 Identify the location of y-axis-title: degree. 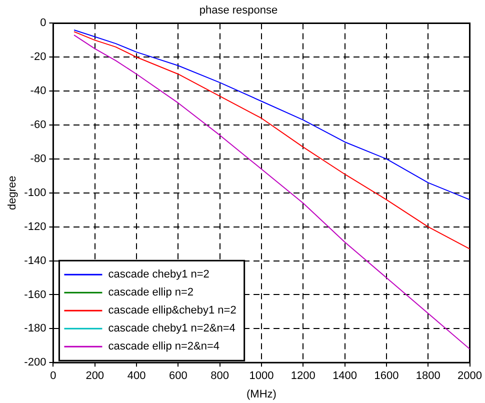
(12, 193).